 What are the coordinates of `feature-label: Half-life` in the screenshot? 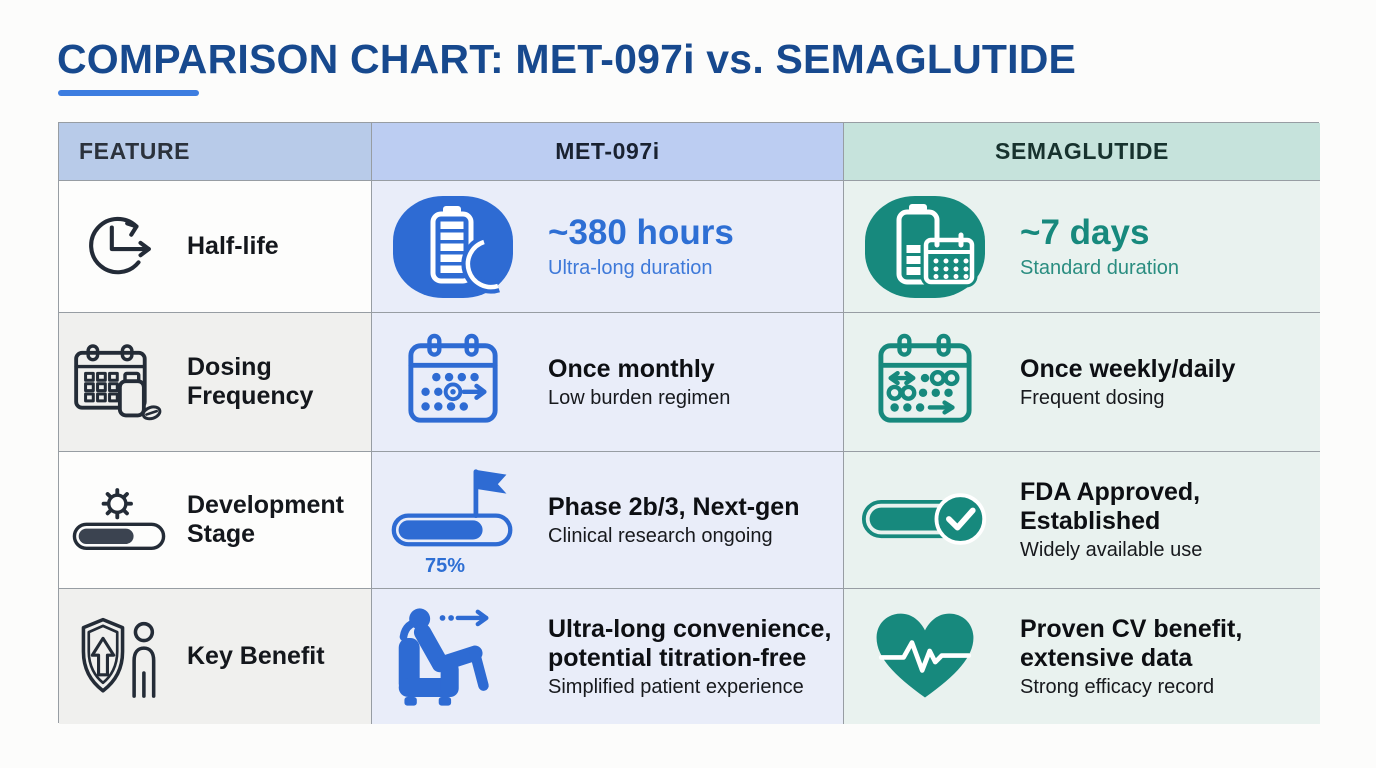 It's located at (233, 245).